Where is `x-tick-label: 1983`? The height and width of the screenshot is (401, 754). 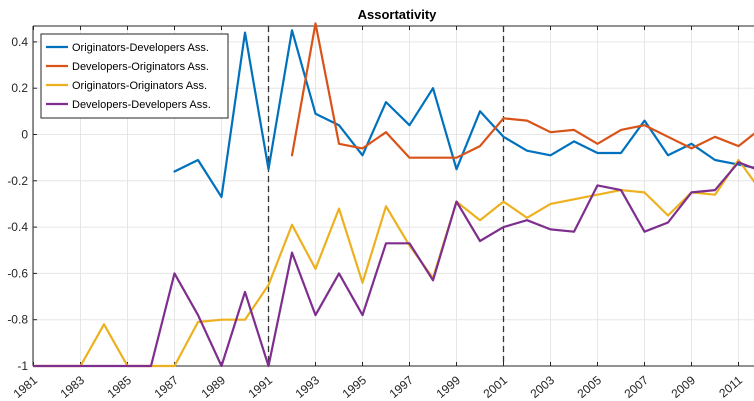 x-tick-label: 1983 is located at coordinates (73, 387).